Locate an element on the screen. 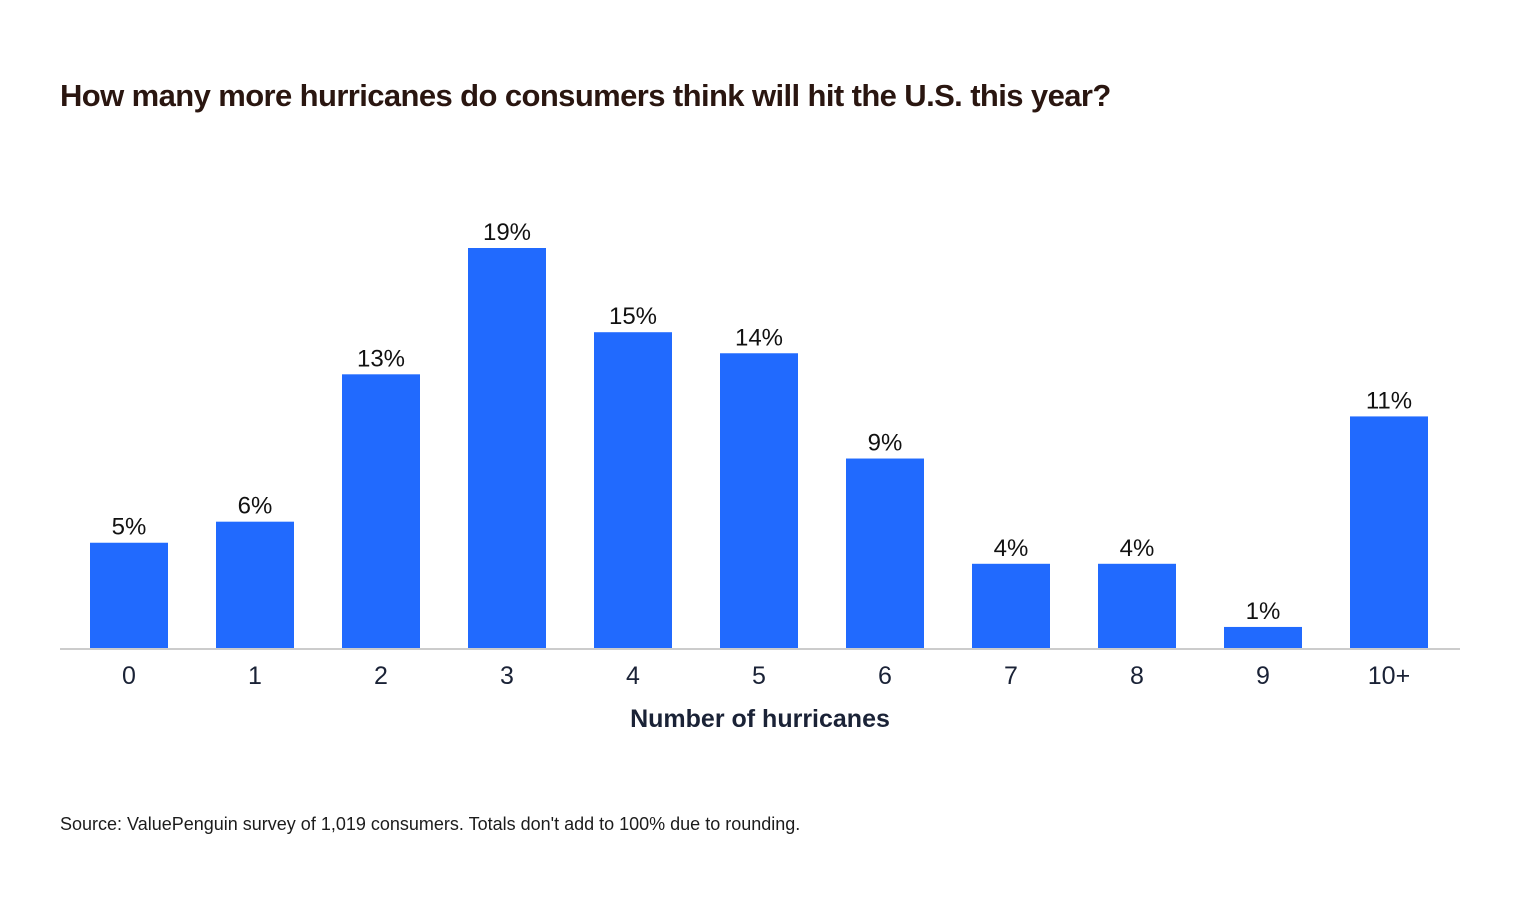 The width and height of the screenshot is (1520, 904). data-label: 14% is located at coordinates (759, 337).